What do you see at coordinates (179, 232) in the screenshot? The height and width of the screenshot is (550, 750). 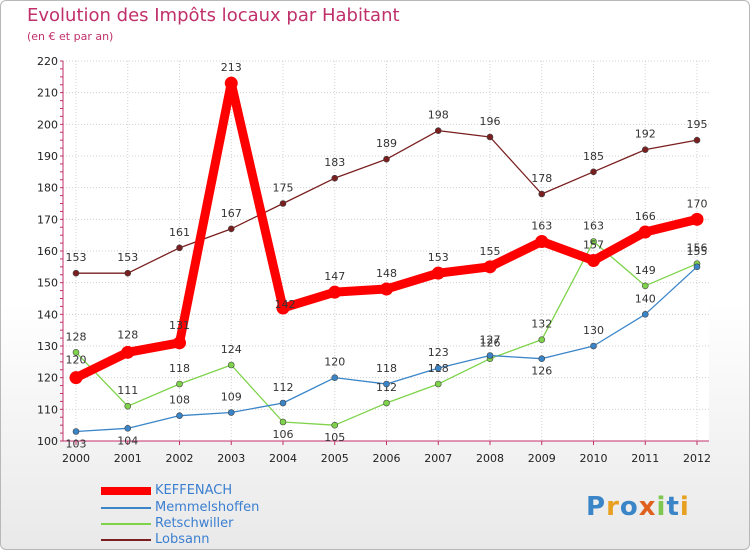 I see `data-label-lobsann: 161` at bounding box center [179, 232].